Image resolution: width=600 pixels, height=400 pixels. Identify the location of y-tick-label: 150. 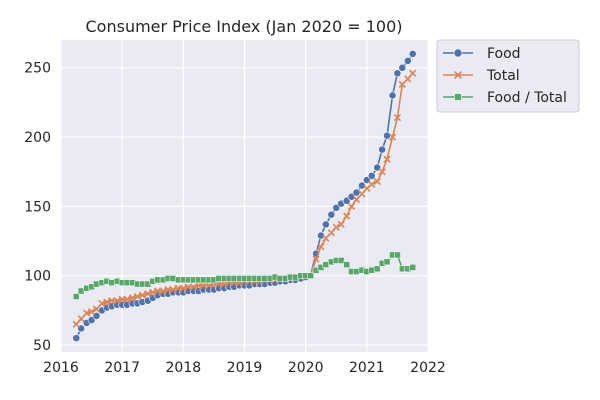
(37, 207).